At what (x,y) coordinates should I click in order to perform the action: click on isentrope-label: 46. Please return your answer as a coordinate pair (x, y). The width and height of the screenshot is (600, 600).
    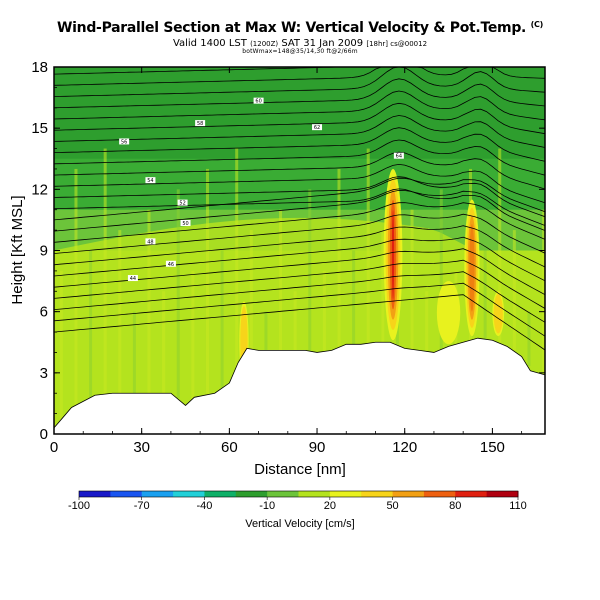
    Looking at the image, I should click on (171, 265).